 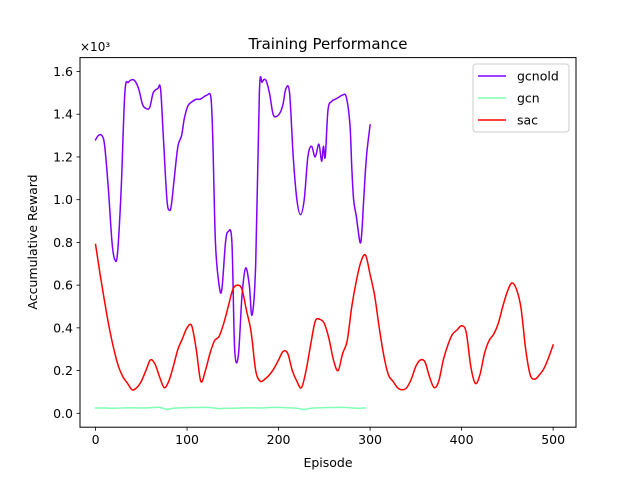 What do you see at coordinates (63, 285) in the screenshot?
I see `y-tick-label: 0.6` at bounding box center [63, 285].